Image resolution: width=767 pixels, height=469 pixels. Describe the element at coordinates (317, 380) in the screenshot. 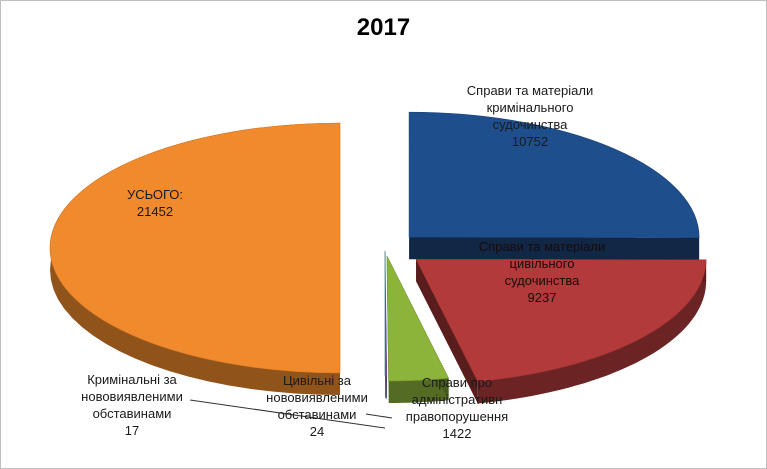

I see `label-civil-new-line1: Цивільні за` at that location.